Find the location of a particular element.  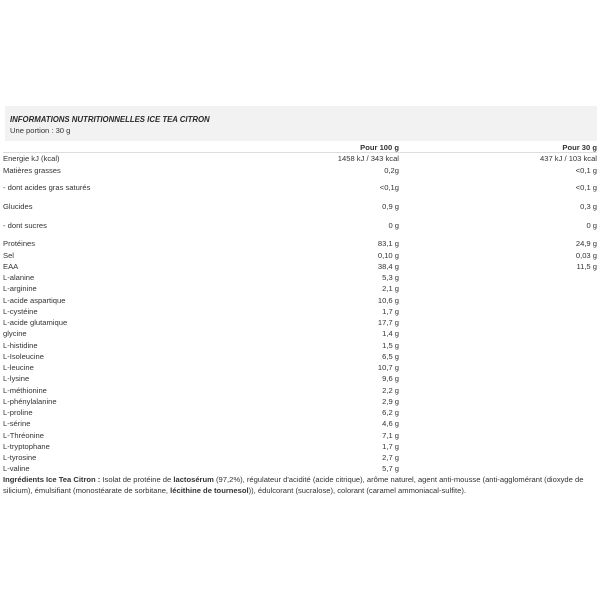

value-per100: 6,5 g is located at coordinates (390, 356).